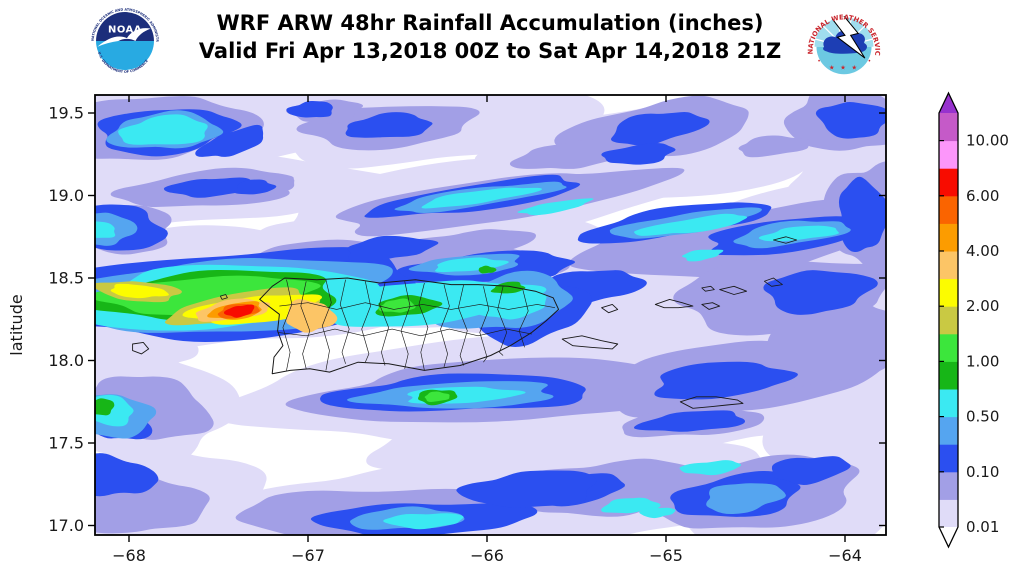 The width and height of the screenshot is (1024, 575). Describe the element at coordinates (125, 55) in the screenshot. I see `noaa-logo-sea-half` at that location.